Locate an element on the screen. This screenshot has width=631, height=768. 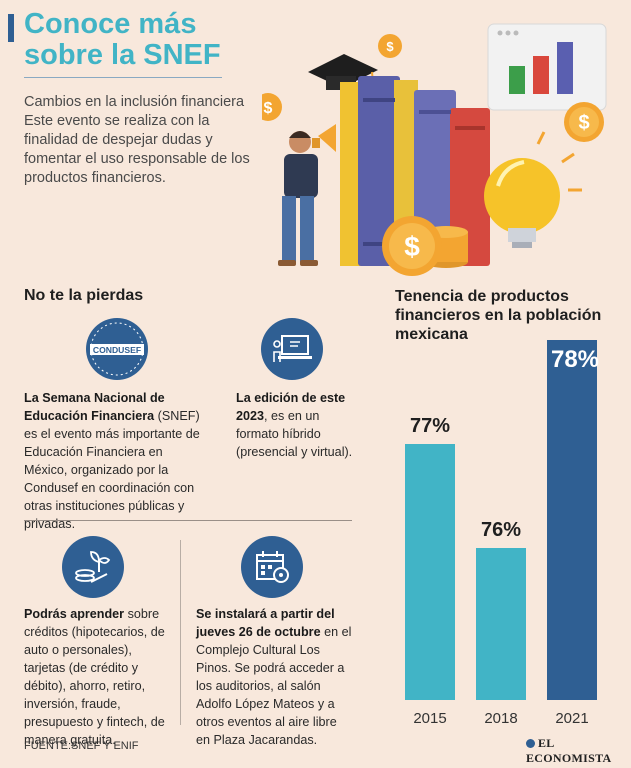
brand-dot-icon is located at coordinates (530, 743).